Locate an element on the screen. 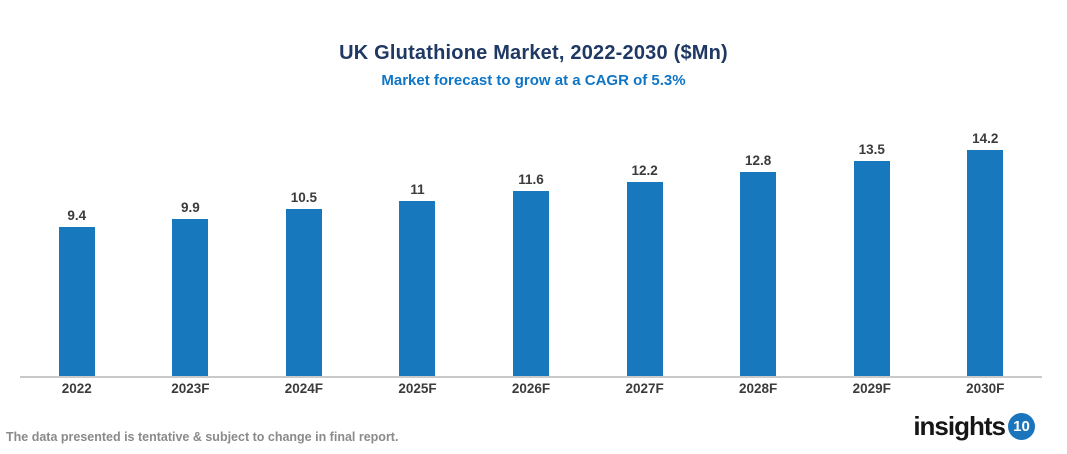 Image resolution: width=1067 pixels, height=454 pixels. bar-value-label: 11 is located at coordinates (417, 189).